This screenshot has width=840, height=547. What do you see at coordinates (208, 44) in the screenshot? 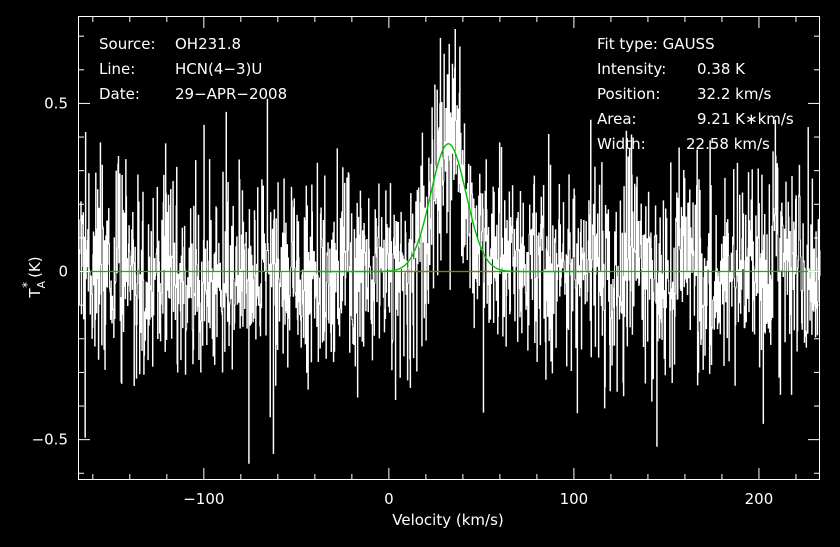
I see `source-value: OH231.8` at bounding box center [208, 44].